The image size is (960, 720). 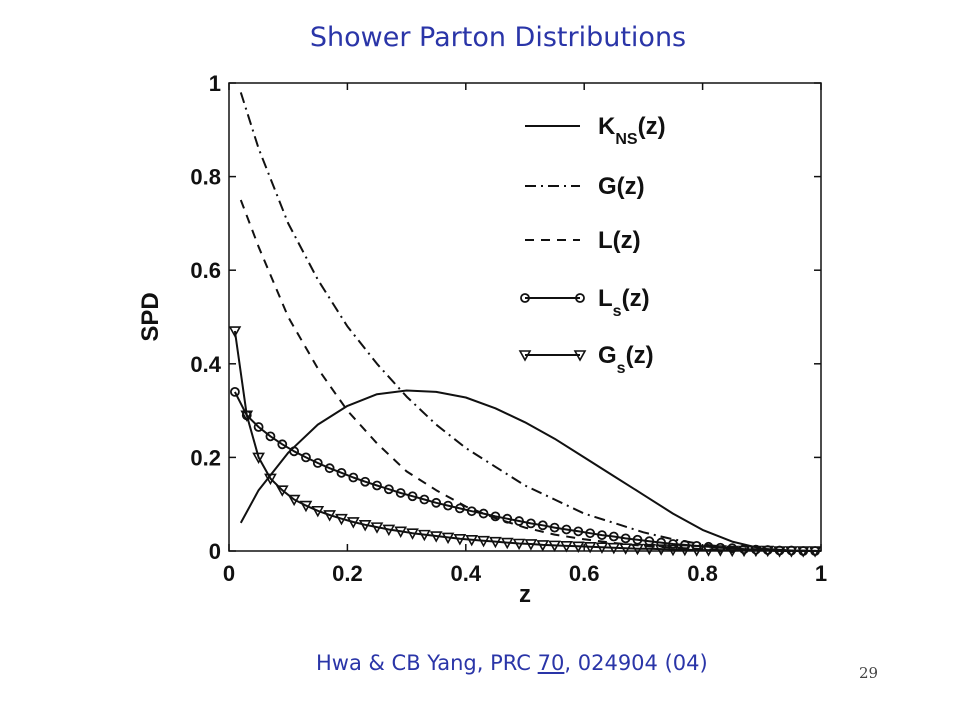 I want to click on y-tick-label: 0.2, so click(x=205, y=457).